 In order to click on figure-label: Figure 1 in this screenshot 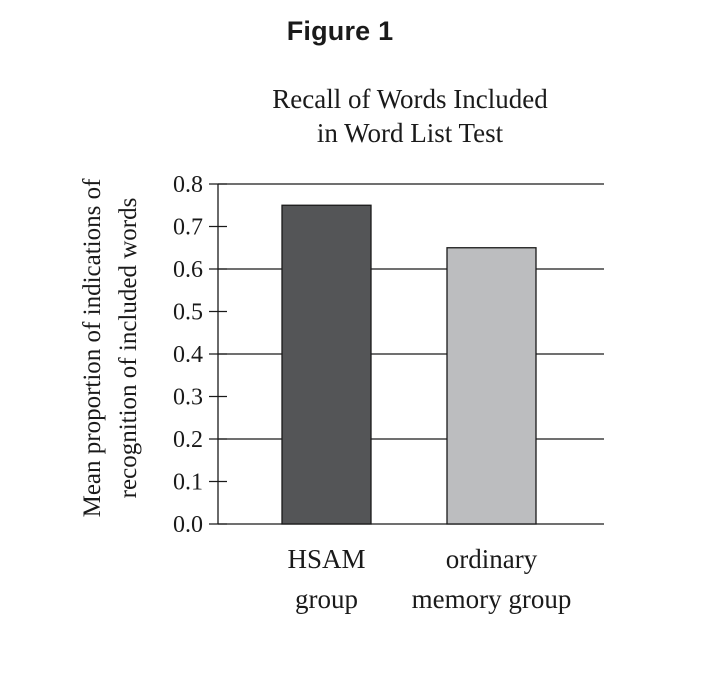, I will do `click(340, 31)`.